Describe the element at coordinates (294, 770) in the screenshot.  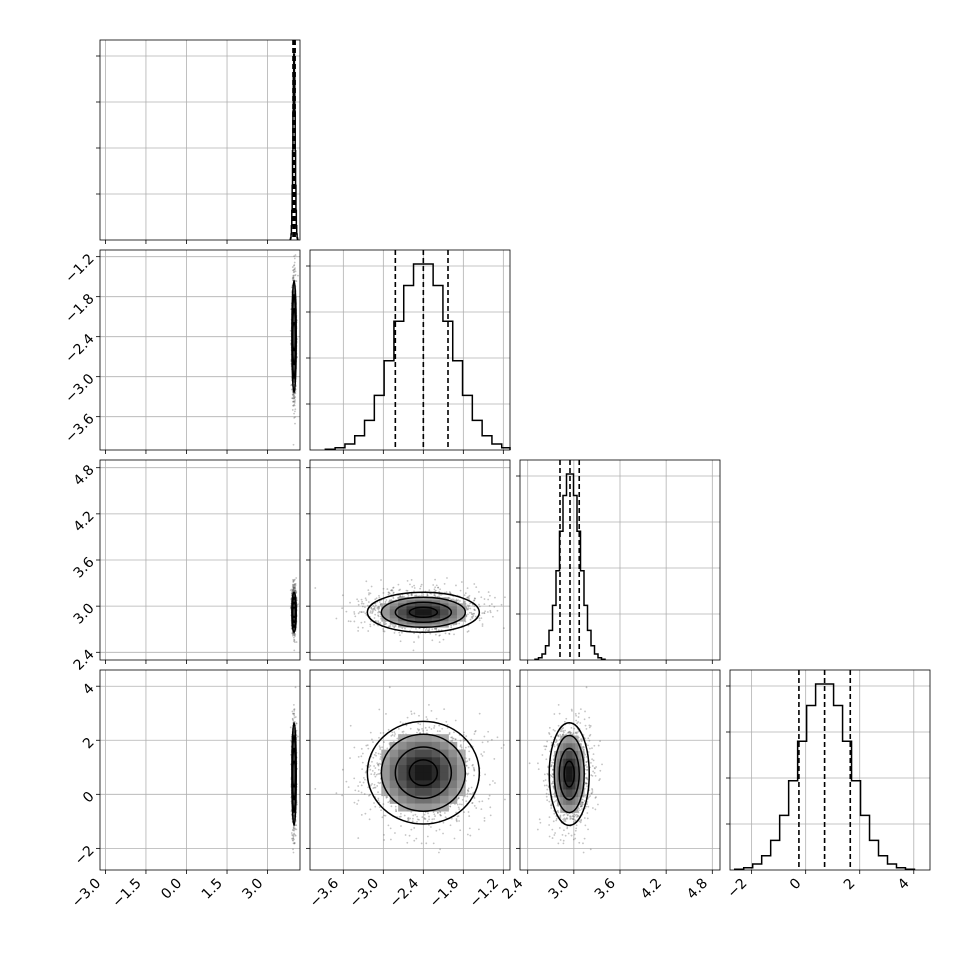
I see `joint-content` at that location.